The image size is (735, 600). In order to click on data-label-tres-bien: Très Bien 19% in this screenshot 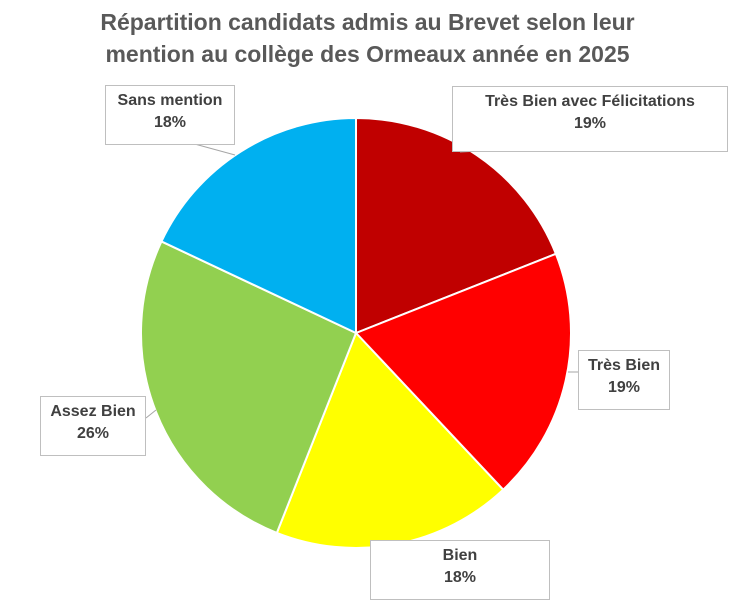, I will do `click(624, 380)`.